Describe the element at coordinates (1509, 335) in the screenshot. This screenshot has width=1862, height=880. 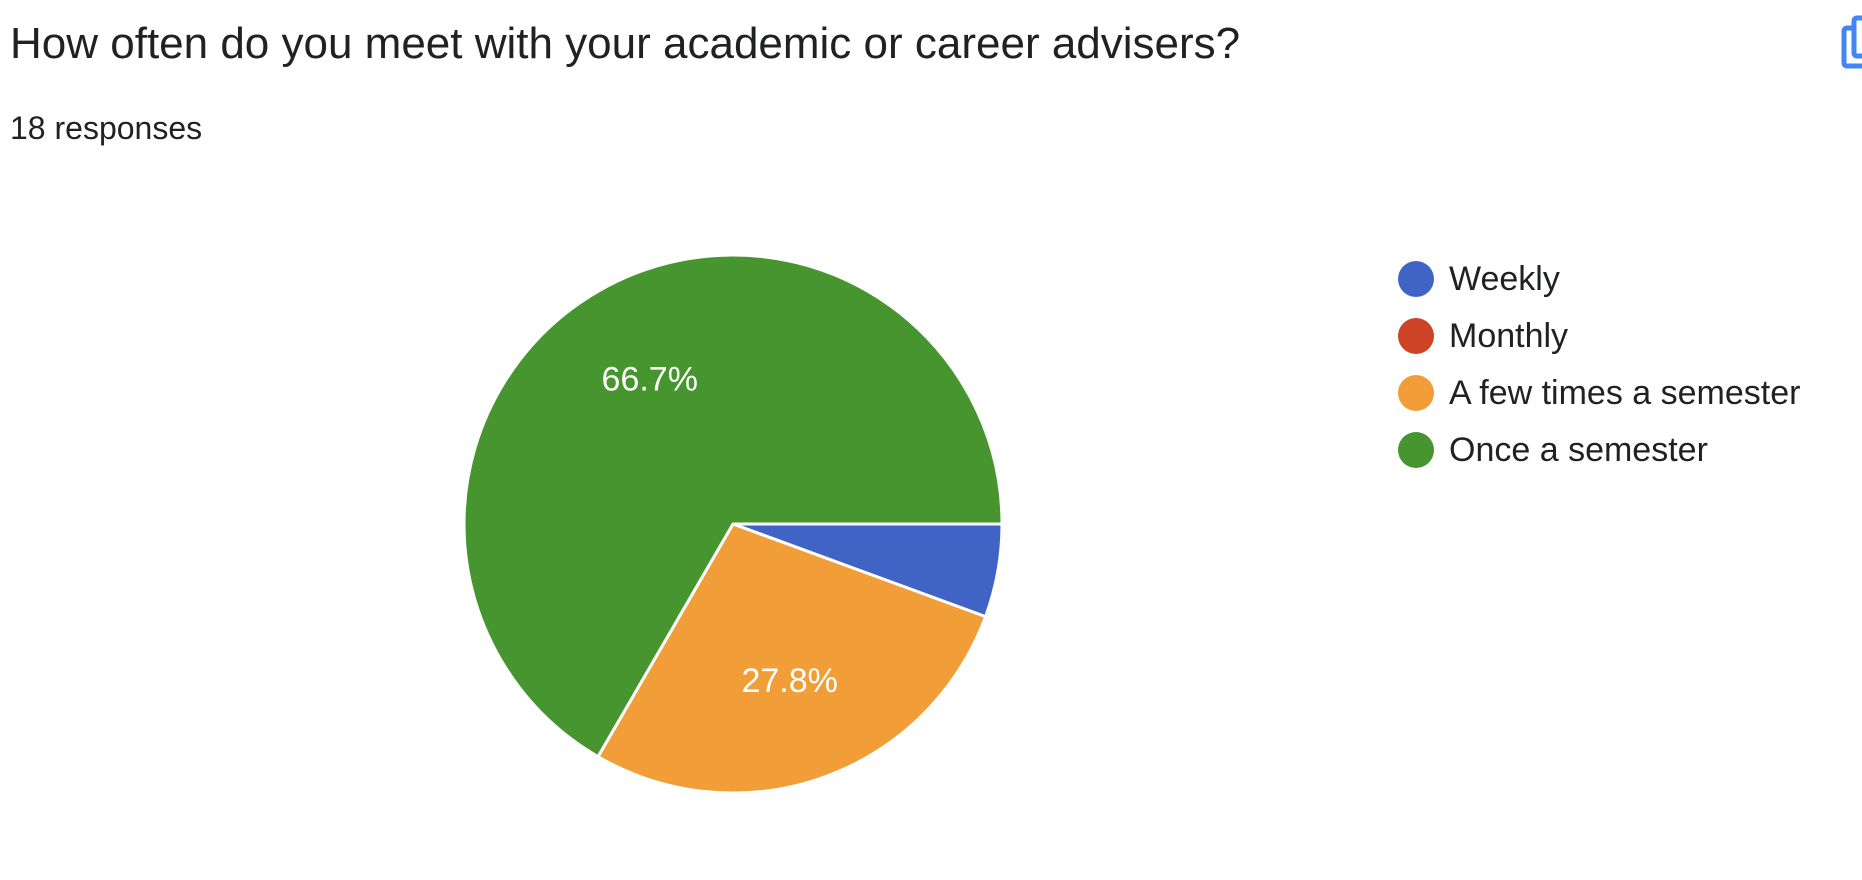
I see `legend-label: Monthly` at that location.